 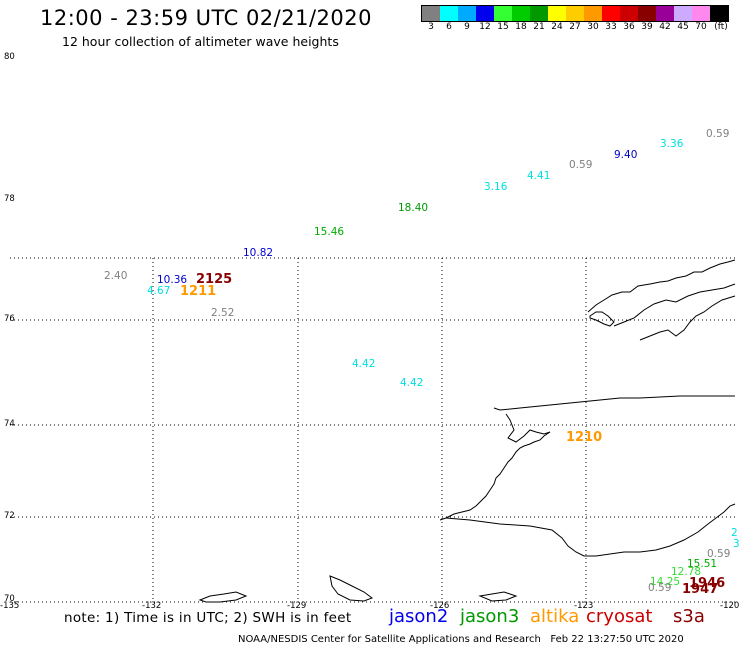 I want to click on satellite-name: jason2, so click(x=419, y=616).